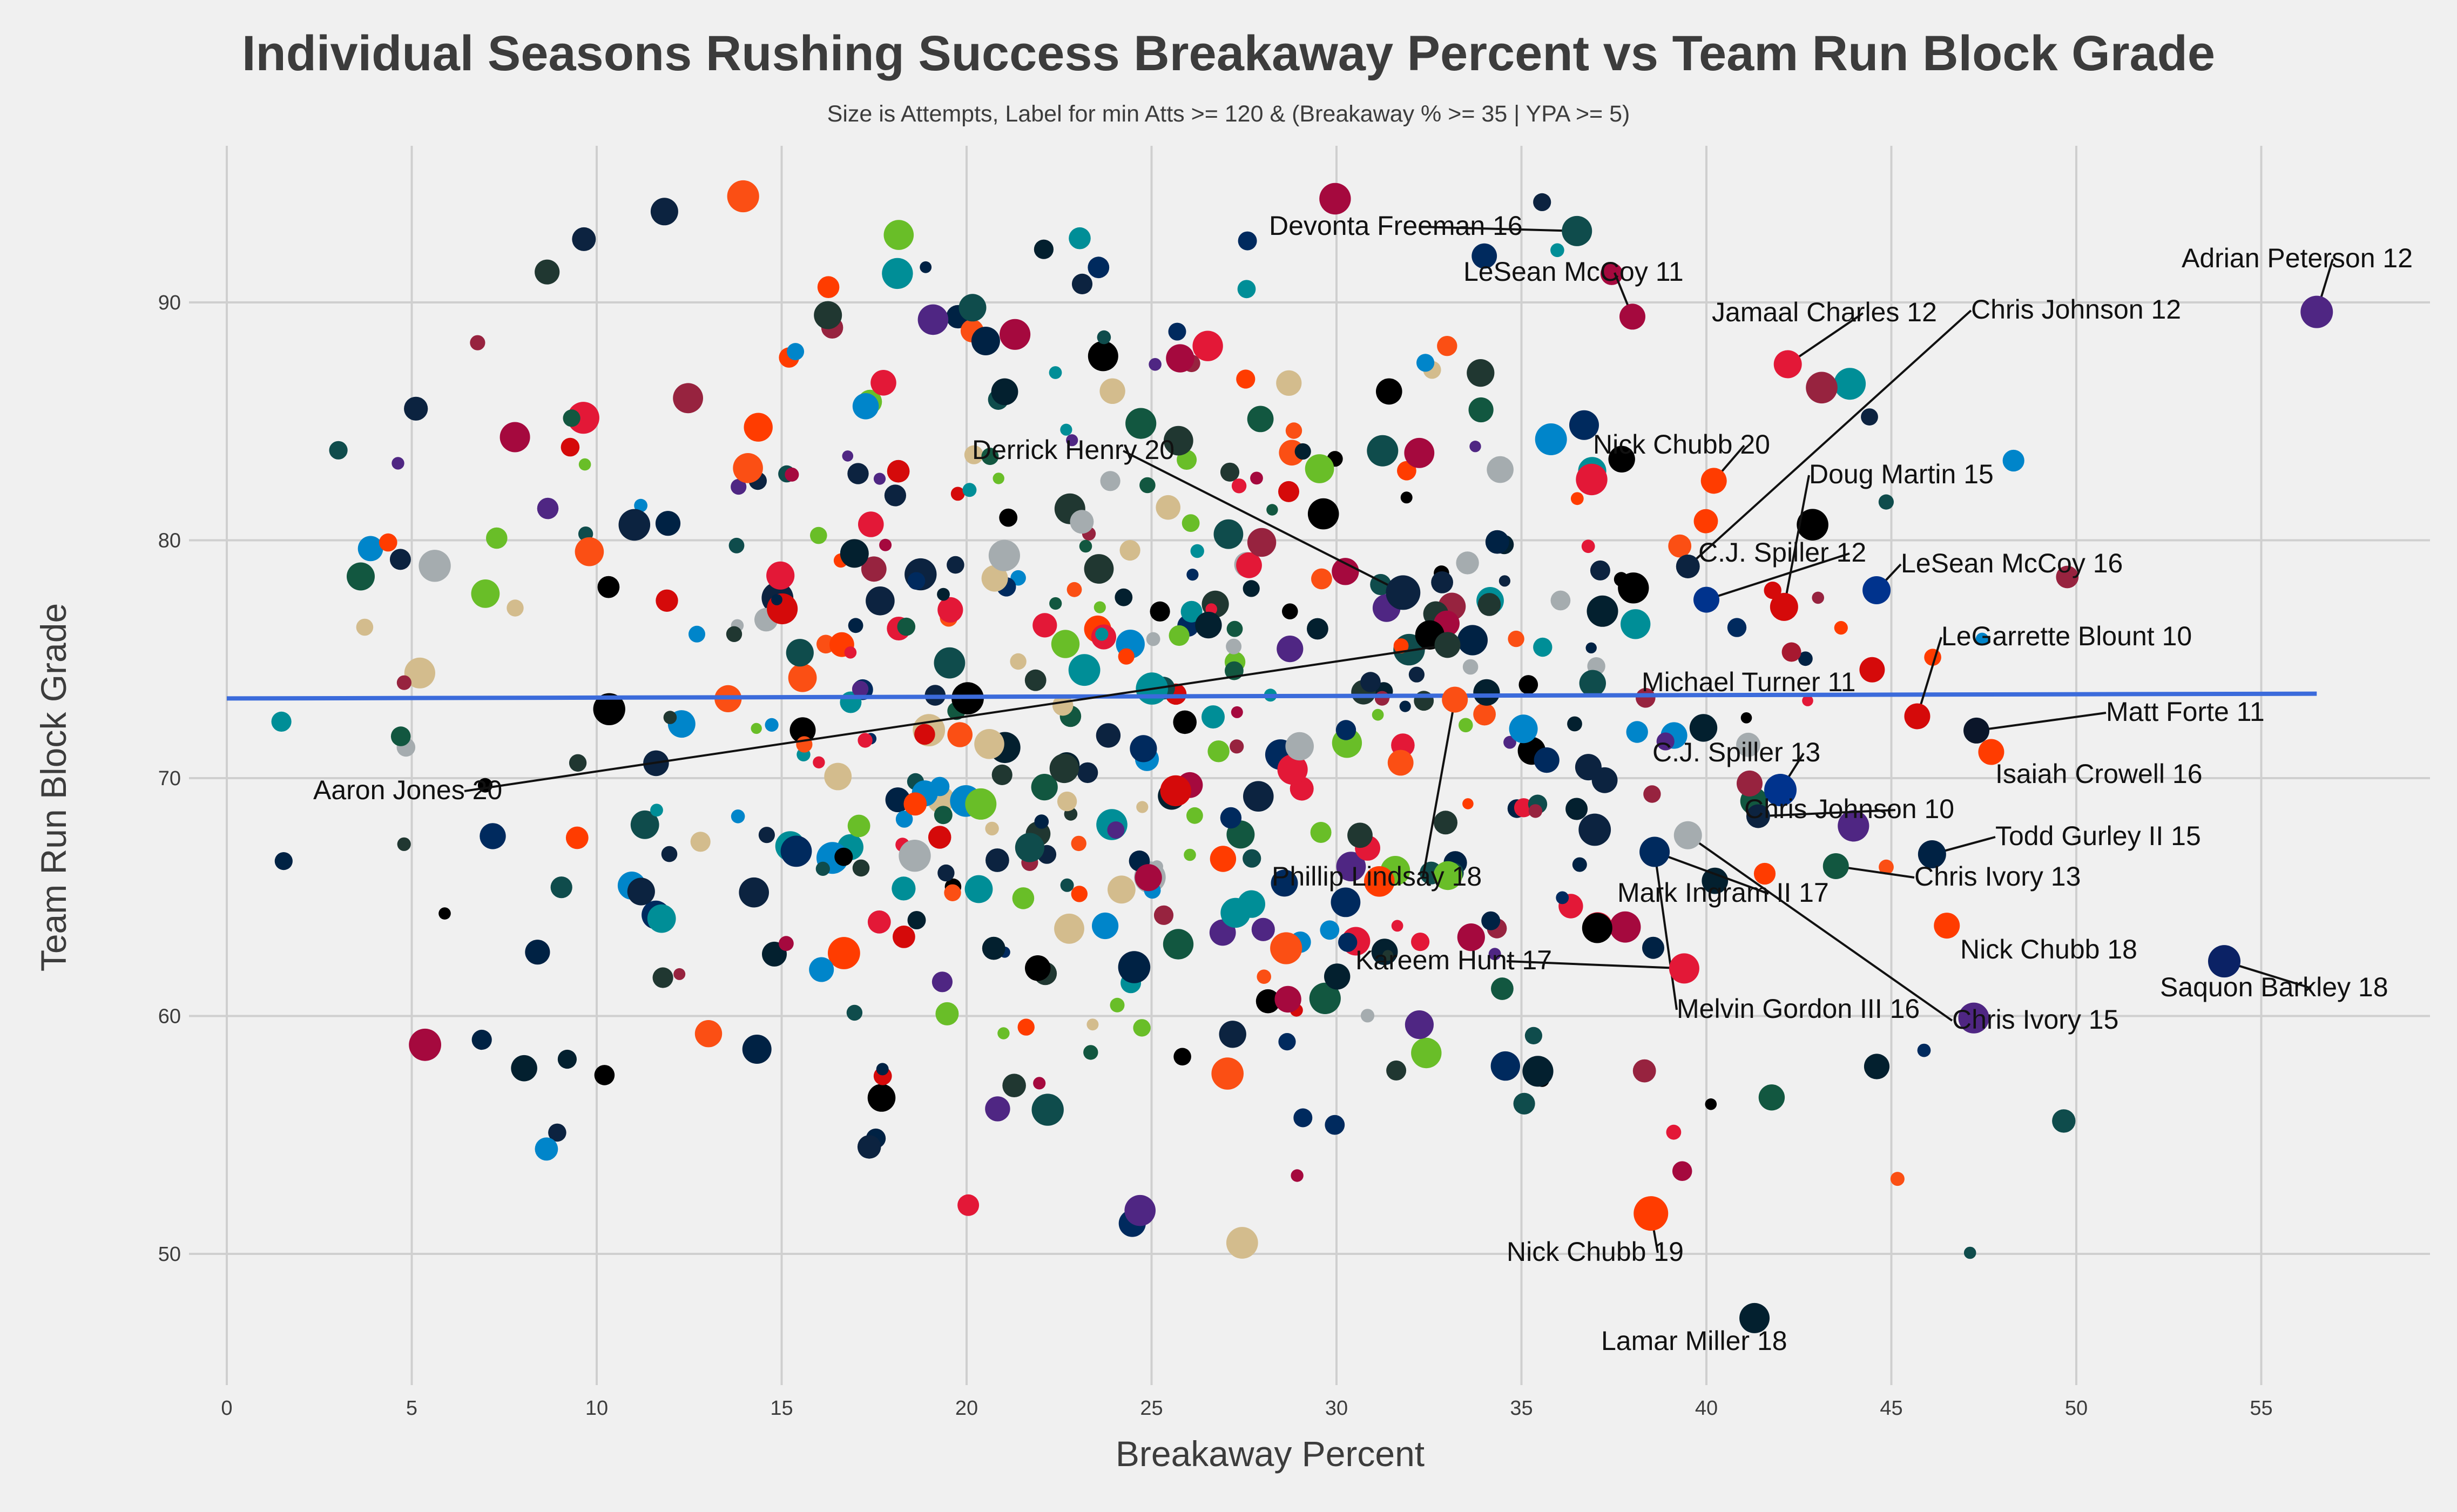  What do you see at coordinates (1453, 960) in the screenshot?
I see `point-label: Kareem Hunt 17` at bounding box center [1453, 960].